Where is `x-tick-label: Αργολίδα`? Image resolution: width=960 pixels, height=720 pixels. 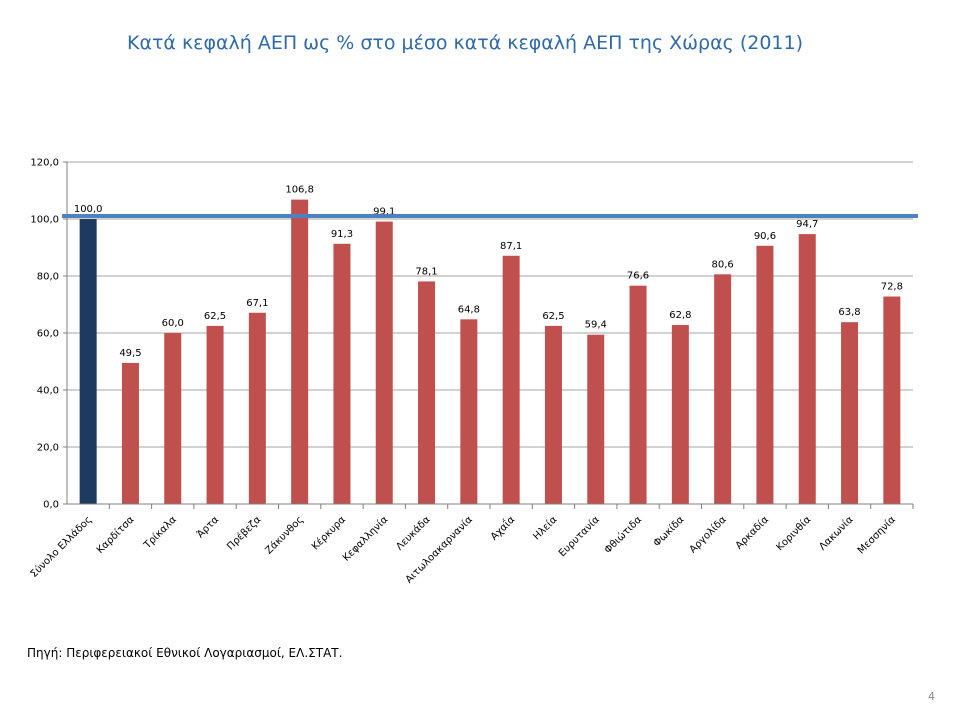 x-tick-label: Αργολίδα is located at coordinates (708, 534).